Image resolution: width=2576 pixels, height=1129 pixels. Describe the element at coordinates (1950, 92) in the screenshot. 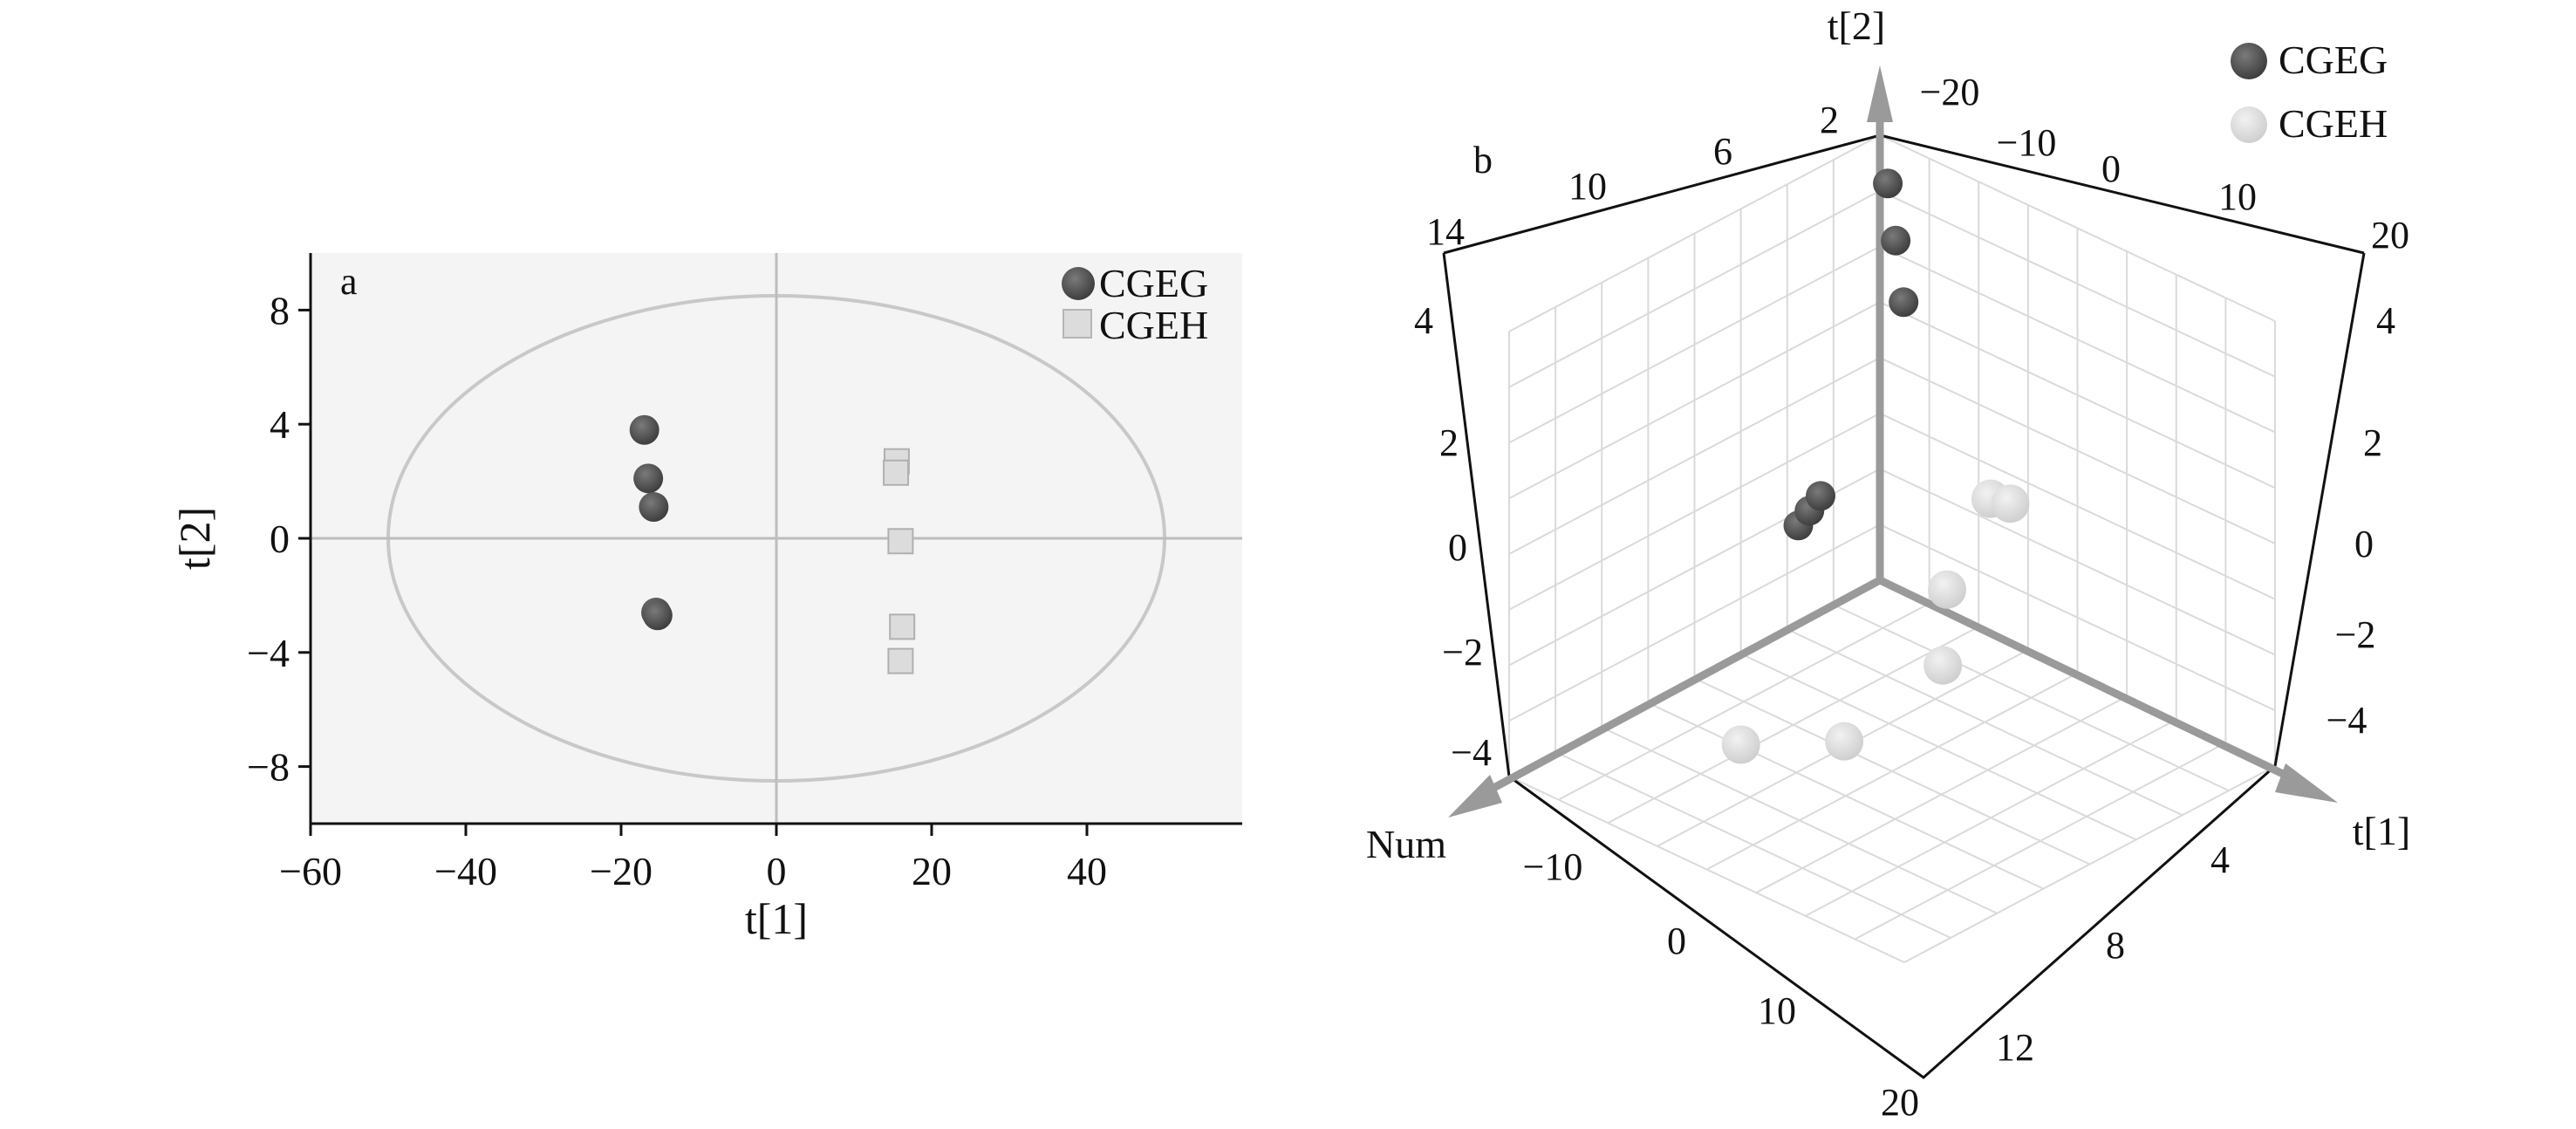

I see `tick-label: −20` at that location.